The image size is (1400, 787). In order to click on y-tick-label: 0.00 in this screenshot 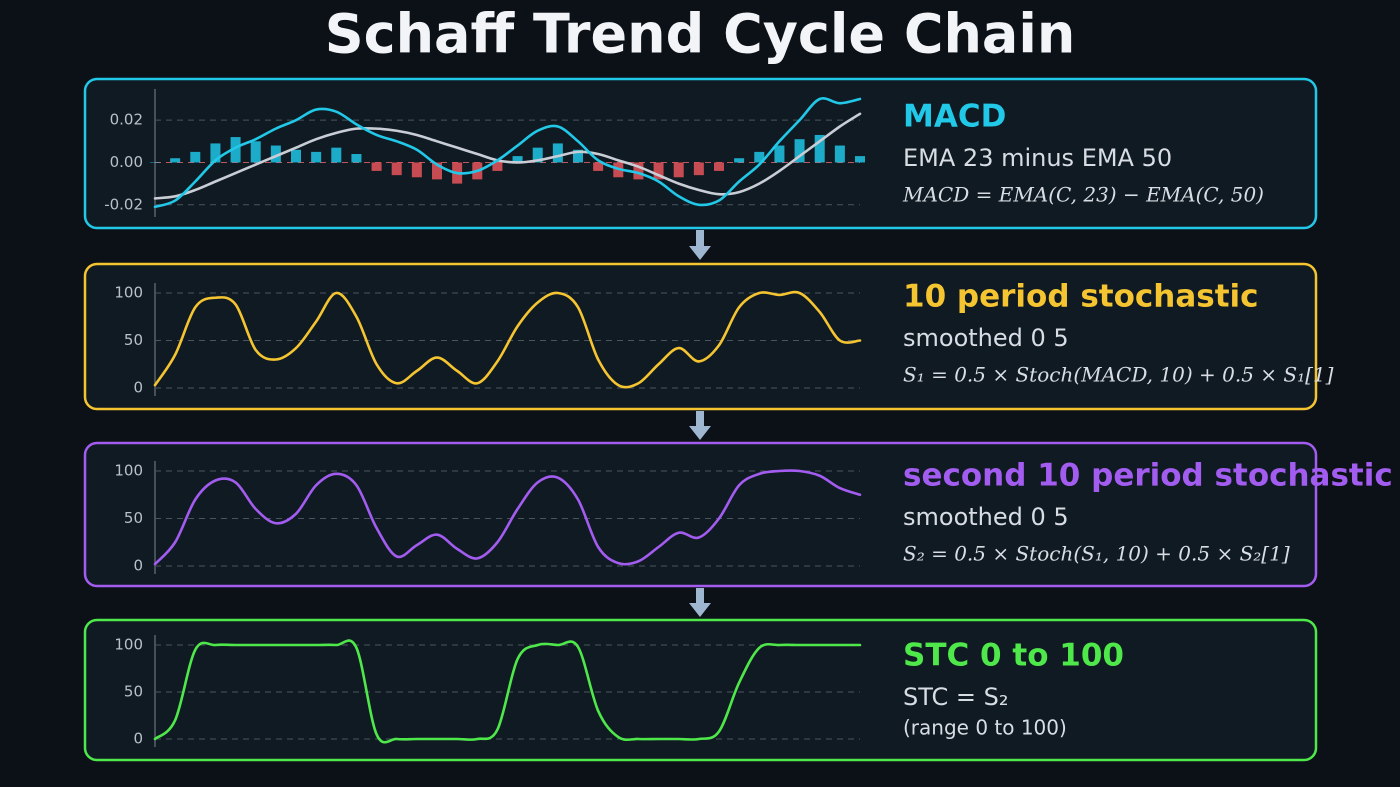, I will do `click(126, 162)`.